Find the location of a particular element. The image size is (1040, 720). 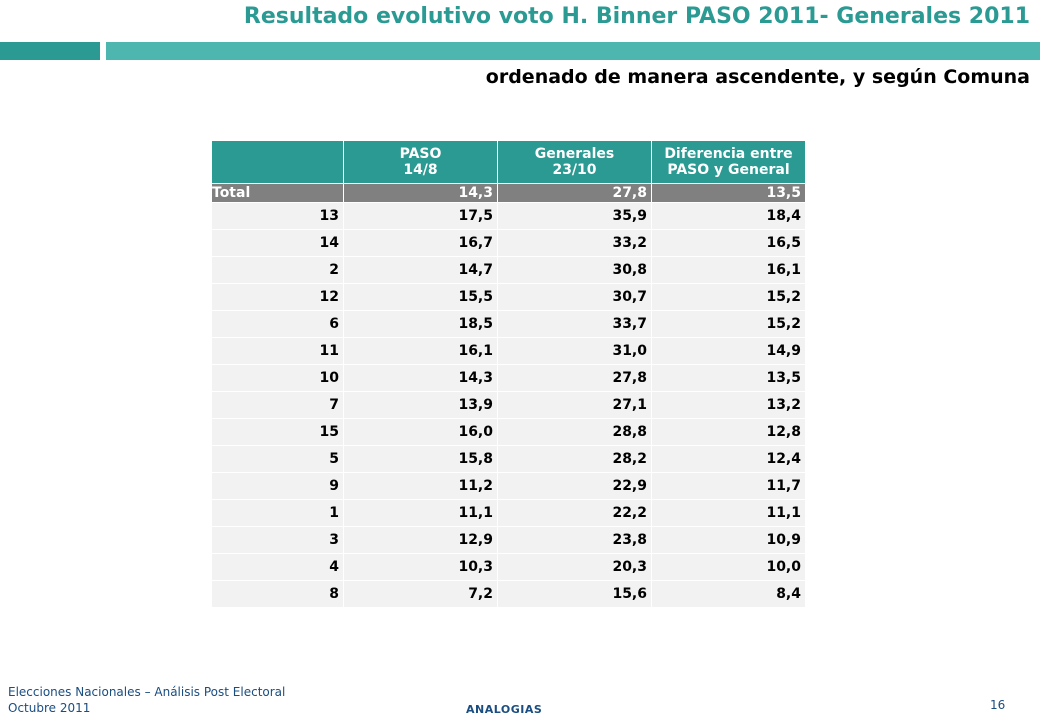

table-row: 2 14,7 30,8 16,1 is located at coordinates (508, 270).